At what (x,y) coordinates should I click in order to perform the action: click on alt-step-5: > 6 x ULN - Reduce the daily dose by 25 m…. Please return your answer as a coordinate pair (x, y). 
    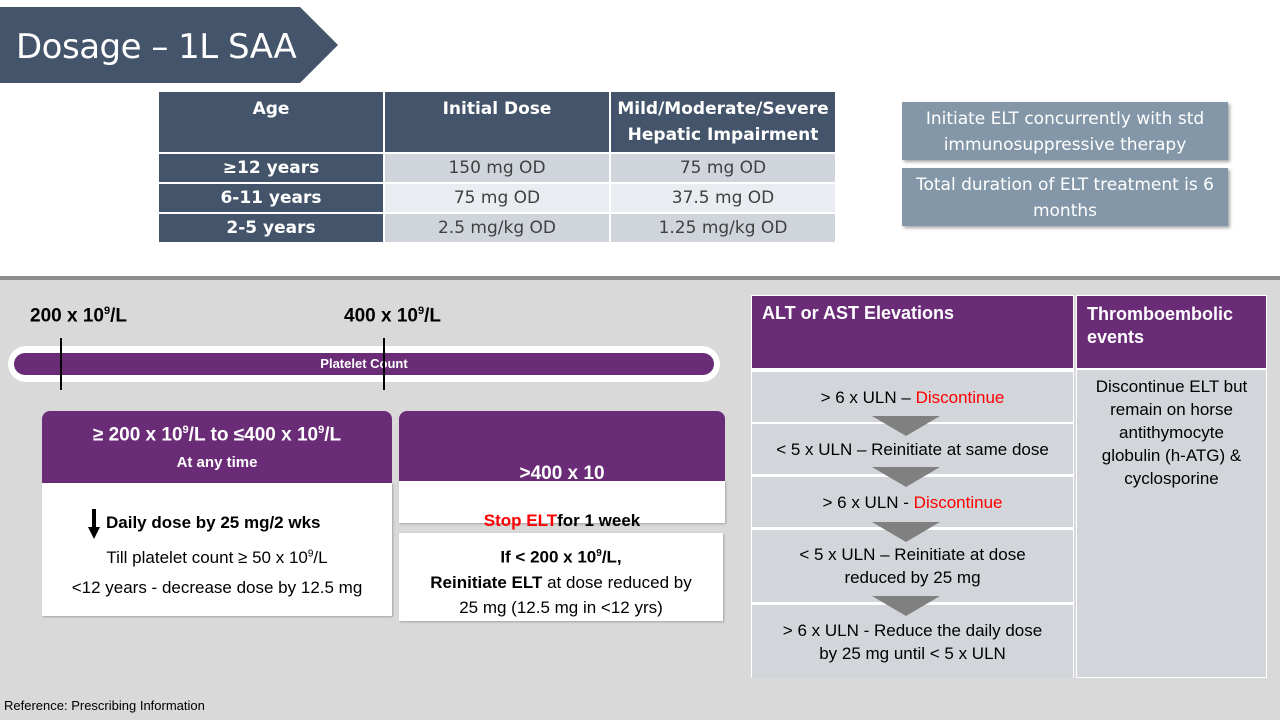
    Looking at the image, I should click on (912, 641).